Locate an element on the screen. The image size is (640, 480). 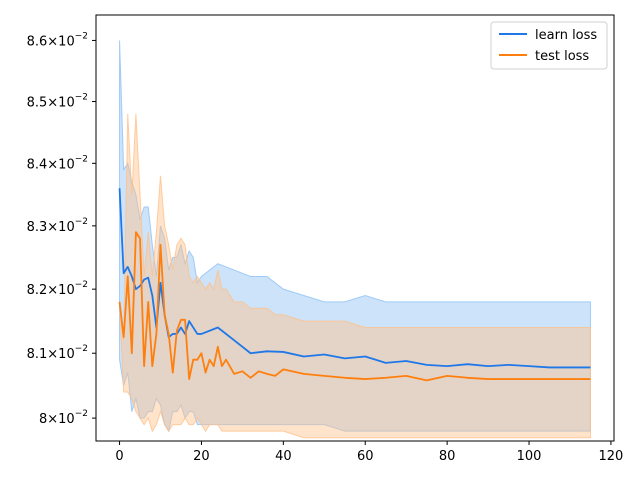
x-tick-label: 20 is located at coordinates (201, 456).